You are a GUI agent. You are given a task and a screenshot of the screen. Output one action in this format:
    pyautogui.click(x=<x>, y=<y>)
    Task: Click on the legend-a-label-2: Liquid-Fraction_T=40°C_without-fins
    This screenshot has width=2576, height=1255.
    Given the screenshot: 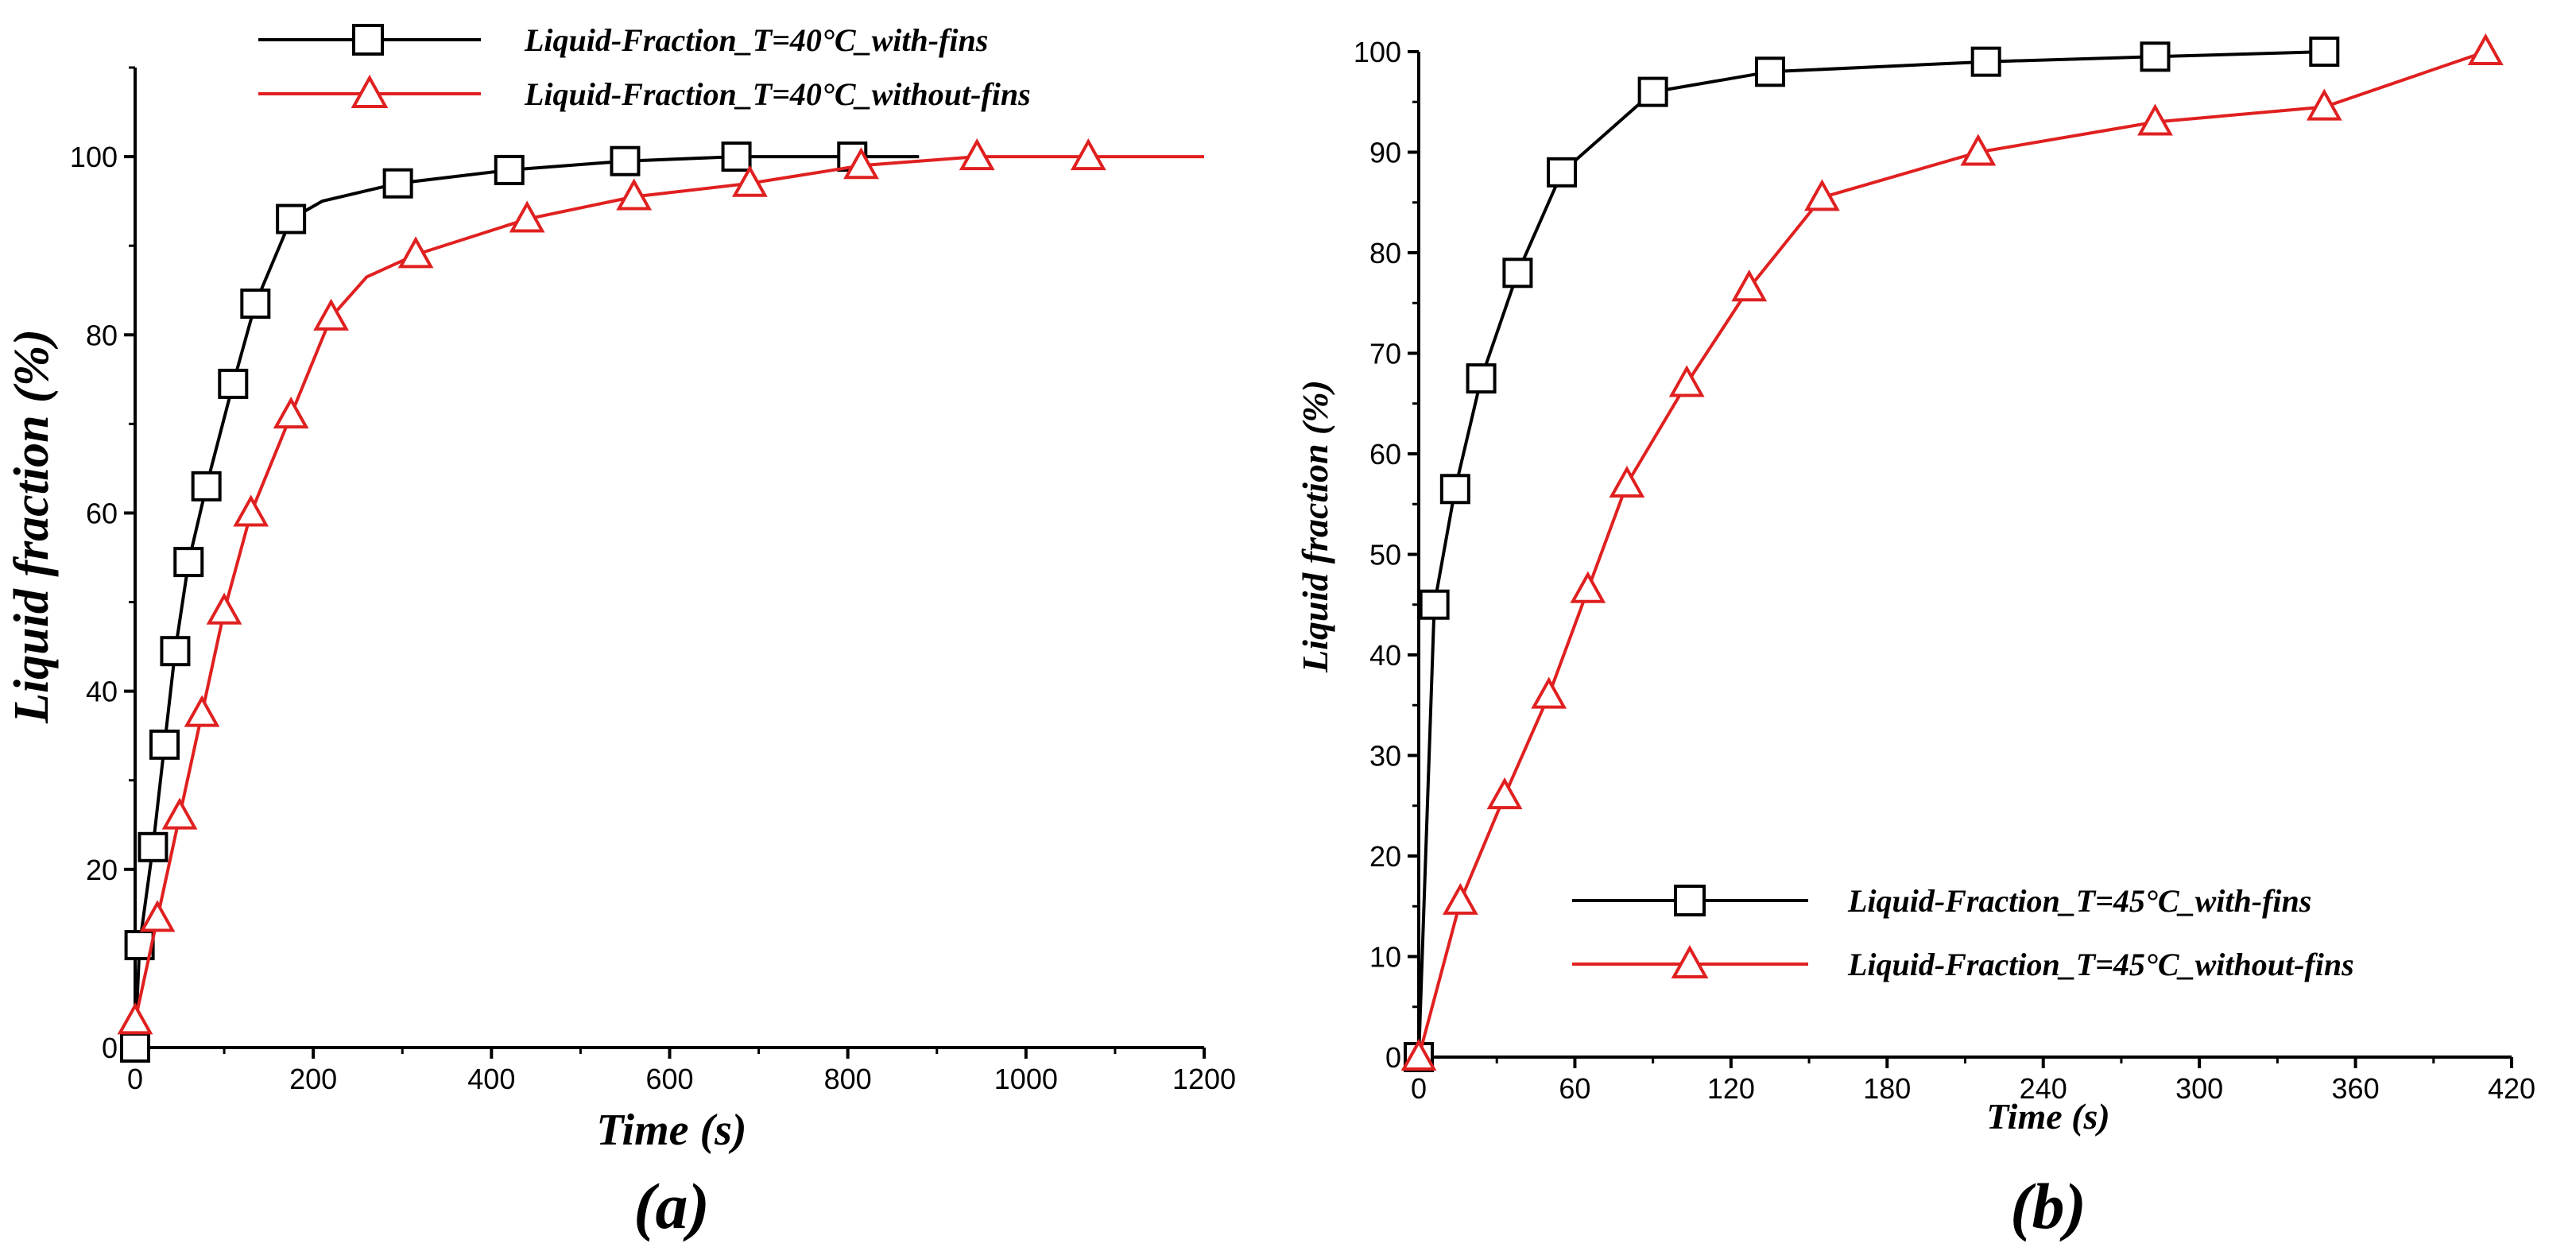 What is the action you would take?
    pyautogui.click(x=777, y=94)
    